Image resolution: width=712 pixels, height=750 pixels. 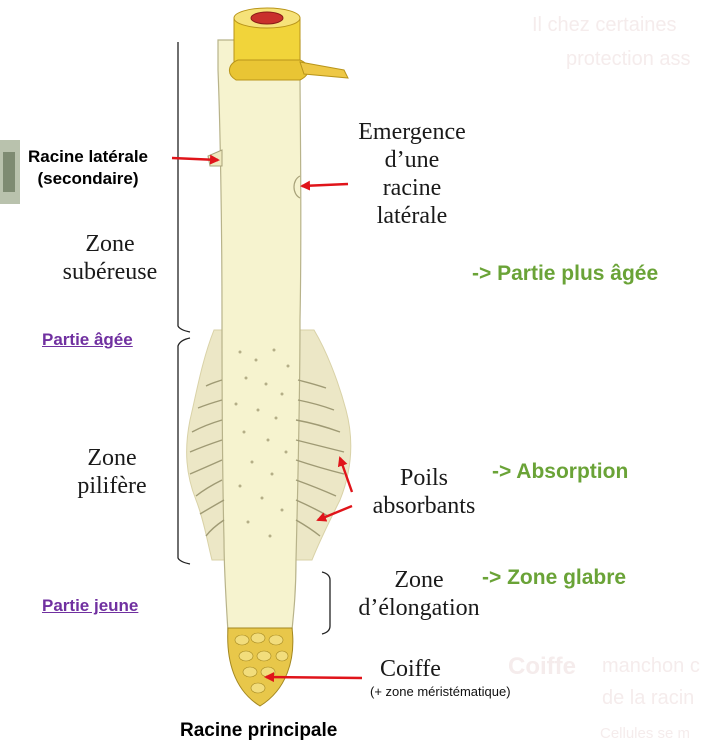 What do you see at coordinates (424, 506) in the screenshot?
I see `label-poils-line2: absorbants` at bounding box center [424, 506].